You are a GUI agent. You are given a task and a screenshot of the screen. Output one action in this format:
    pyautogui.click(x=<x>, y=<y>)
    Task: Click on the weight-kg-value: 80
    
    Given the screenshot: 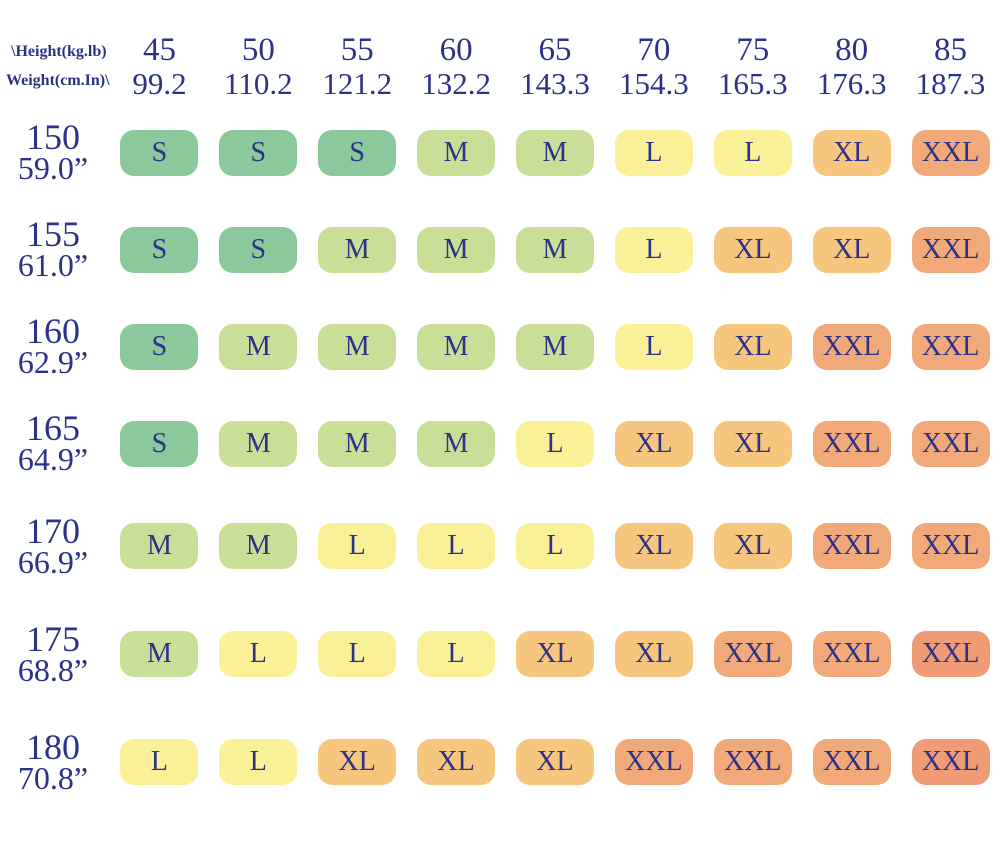 What is the action you would take?
    pyautogui.click(x=852, y=49)
    